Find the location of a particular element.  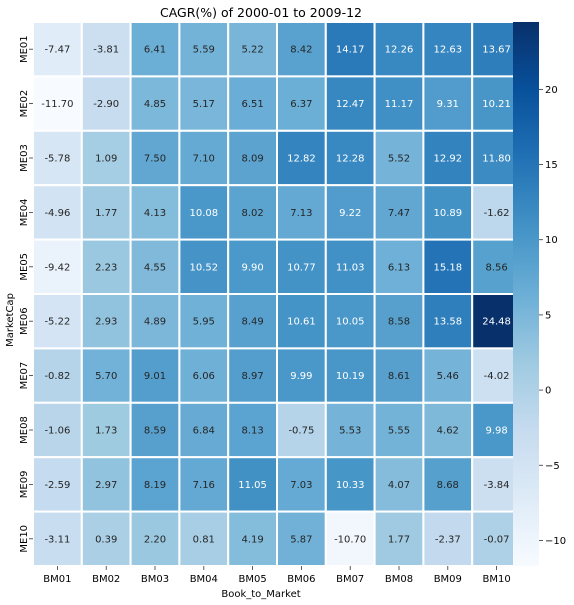

cell-value-label: 10.61 is located at coordinates (301, 322).